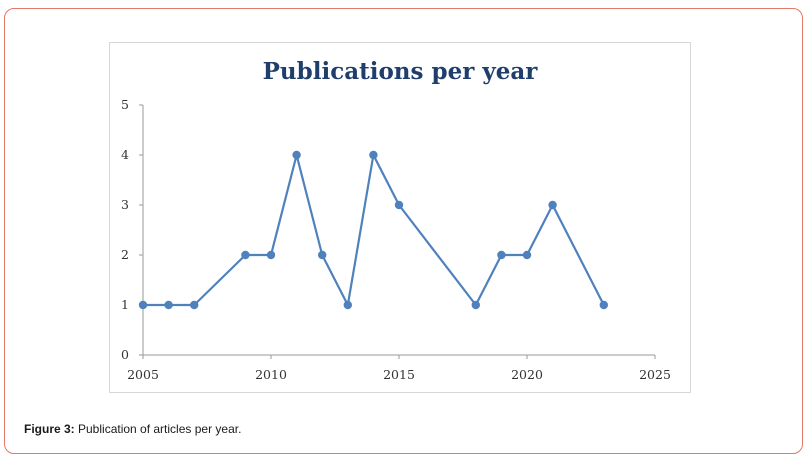  I want to click on x-tick-label: 2015, so click(399, 374).